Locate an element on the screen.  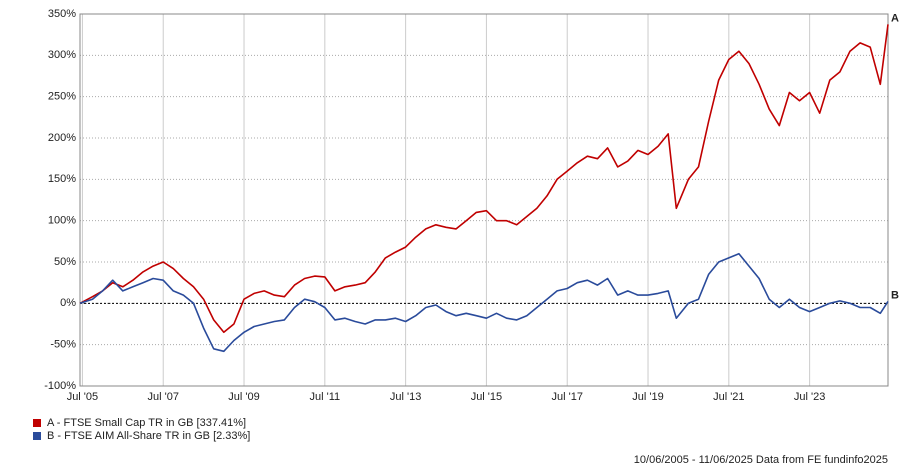
y-tick-label: 250% is located at coordinates (62, 97).